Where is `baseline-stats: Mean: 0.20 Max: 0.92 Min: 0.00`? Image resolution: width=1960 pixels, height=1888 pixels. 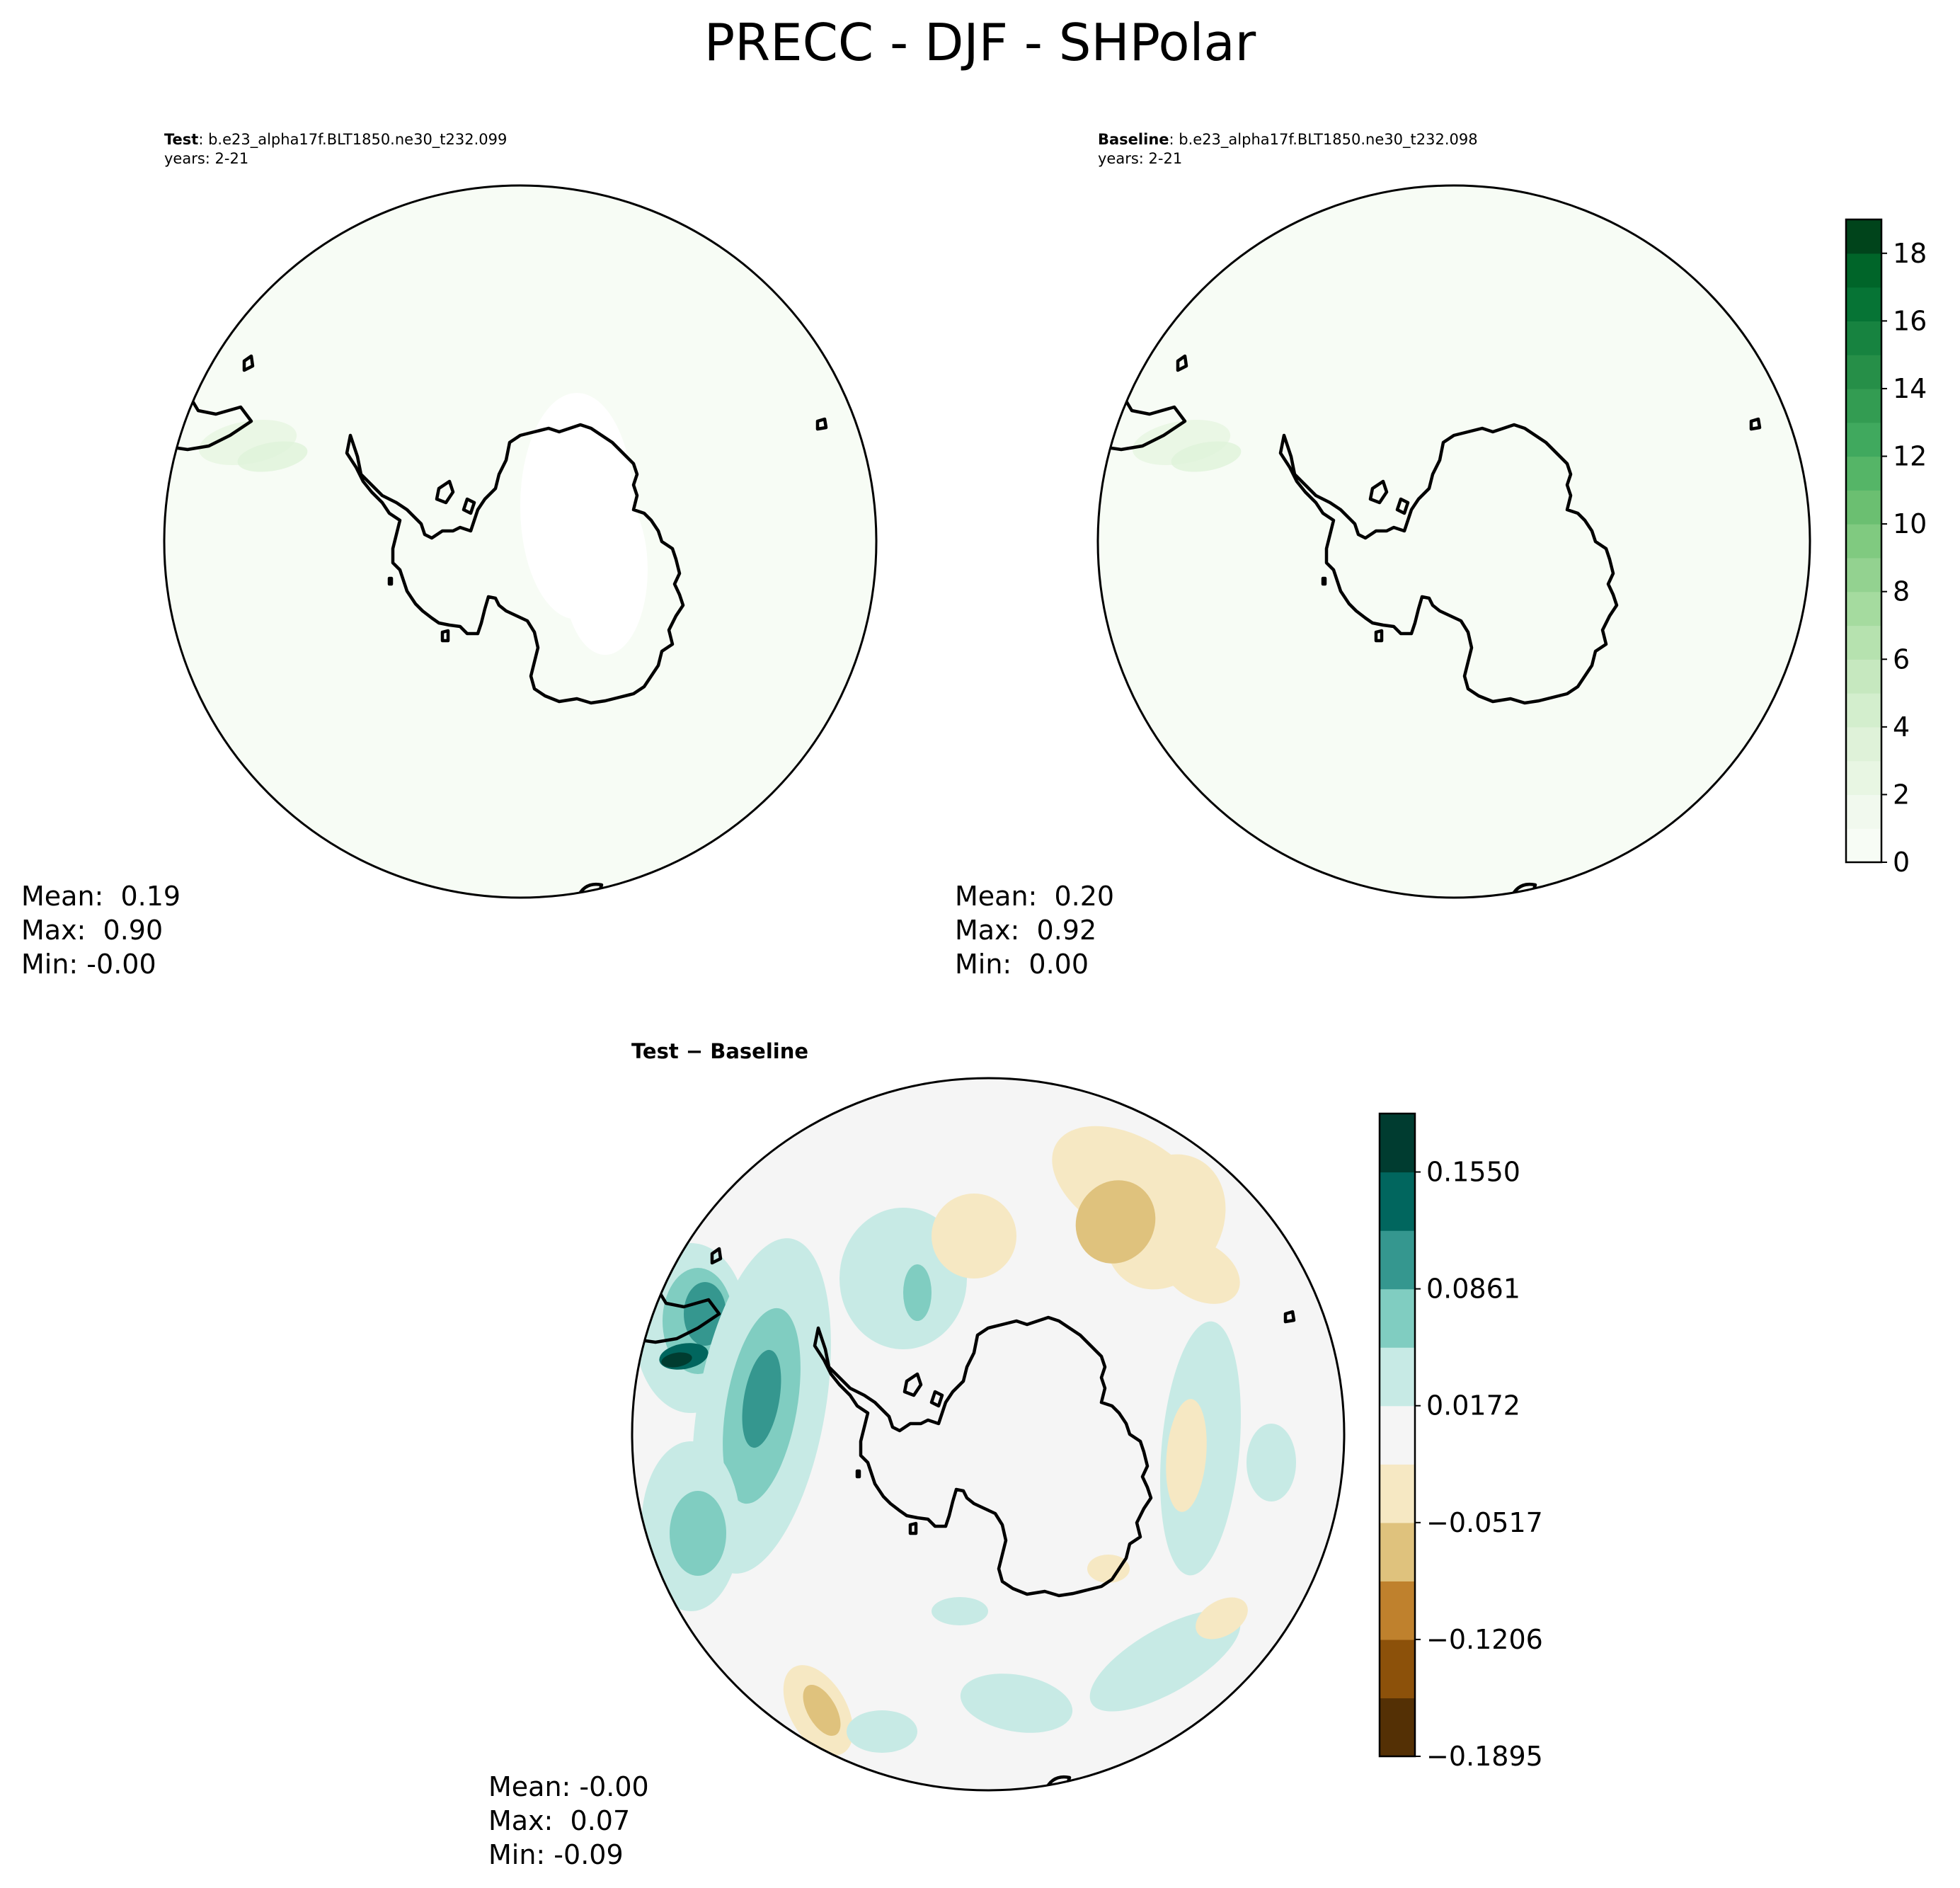
baseline-stats: Mean: 0.20 Max: 0.92 Min: 0.00 is located at coordinates (1034, 930).